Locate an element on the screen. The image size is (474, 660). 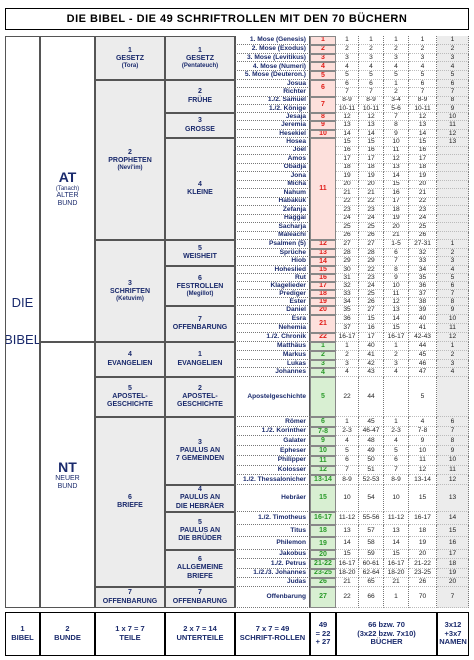
book-number: 6 is located at coordinates (347, 84).